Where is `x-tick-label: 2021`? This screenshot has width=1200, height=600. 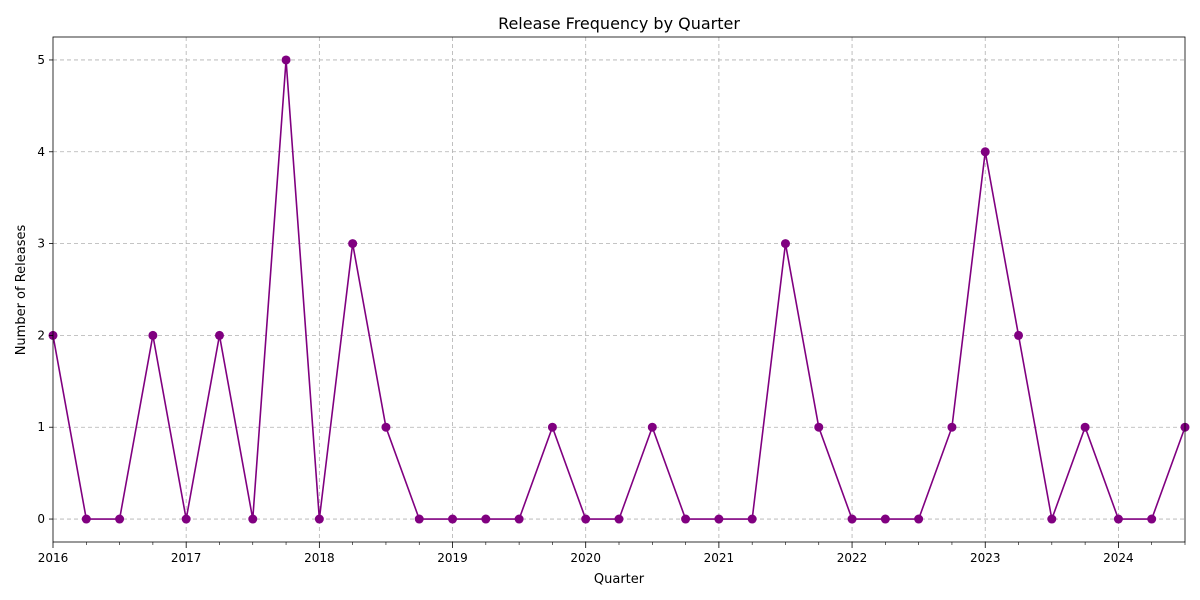
x-tick-label: 2021 is located at coordinates (719, 558).